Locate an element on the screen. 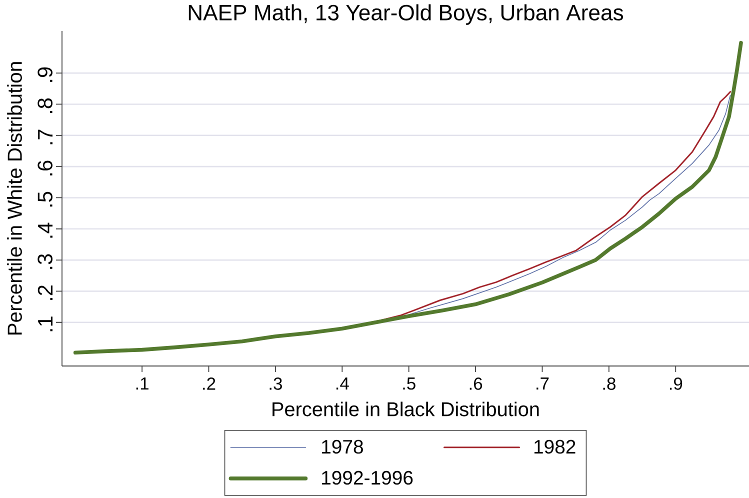  y-tick-label: .5 is located at coordinates (45, 199).